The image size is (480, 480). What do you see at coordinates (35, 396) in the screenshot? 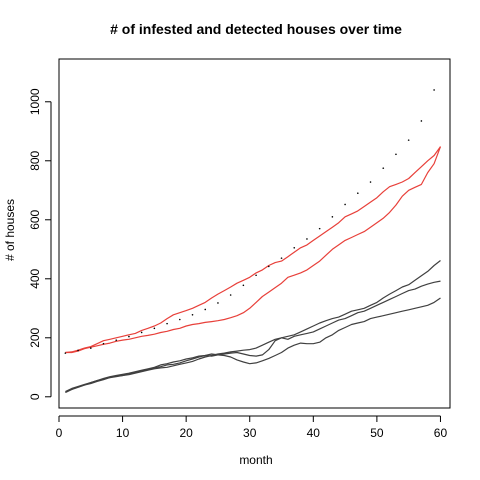
I see `y-tick-label: 0` at bounding box center [35, 396].